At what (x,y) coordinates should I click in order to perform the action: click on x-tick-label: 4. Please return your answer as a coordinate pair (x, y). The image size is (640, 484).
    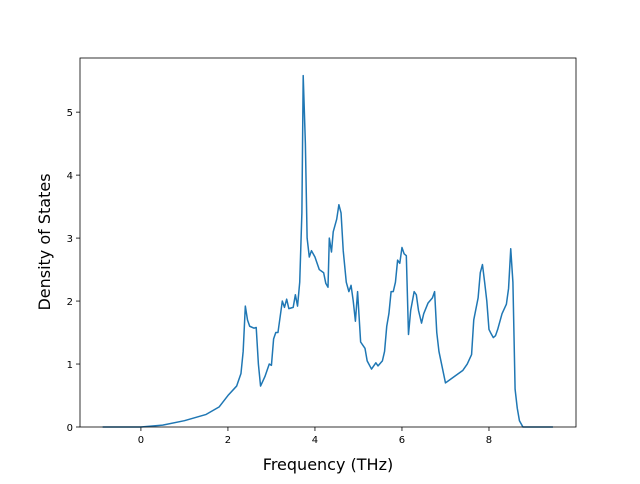
    Looking at the image, I should click on (315, 440).